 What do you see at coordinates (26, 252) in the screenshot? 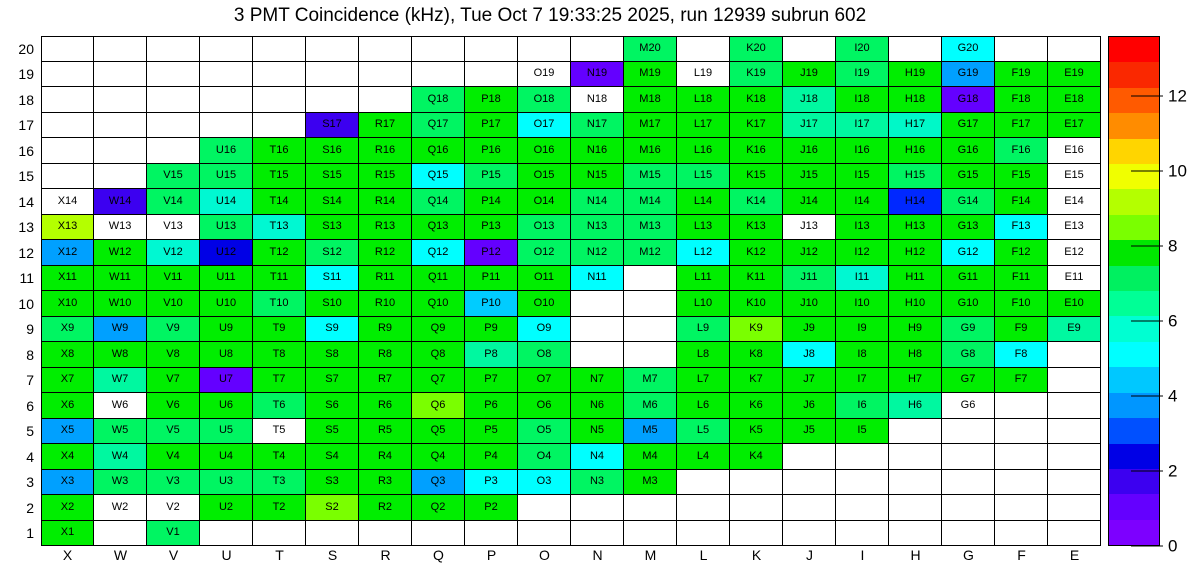
I see `y-axis-tick-12: 12` at bounding box center [26, 252].